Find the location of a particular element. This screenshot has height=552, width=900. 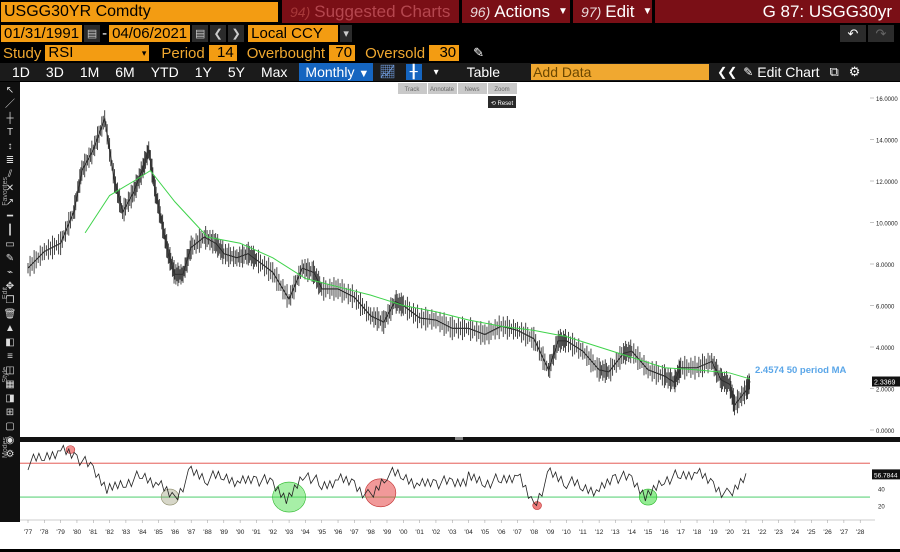

float-tool-annotate is located at coordinates (442, 88).